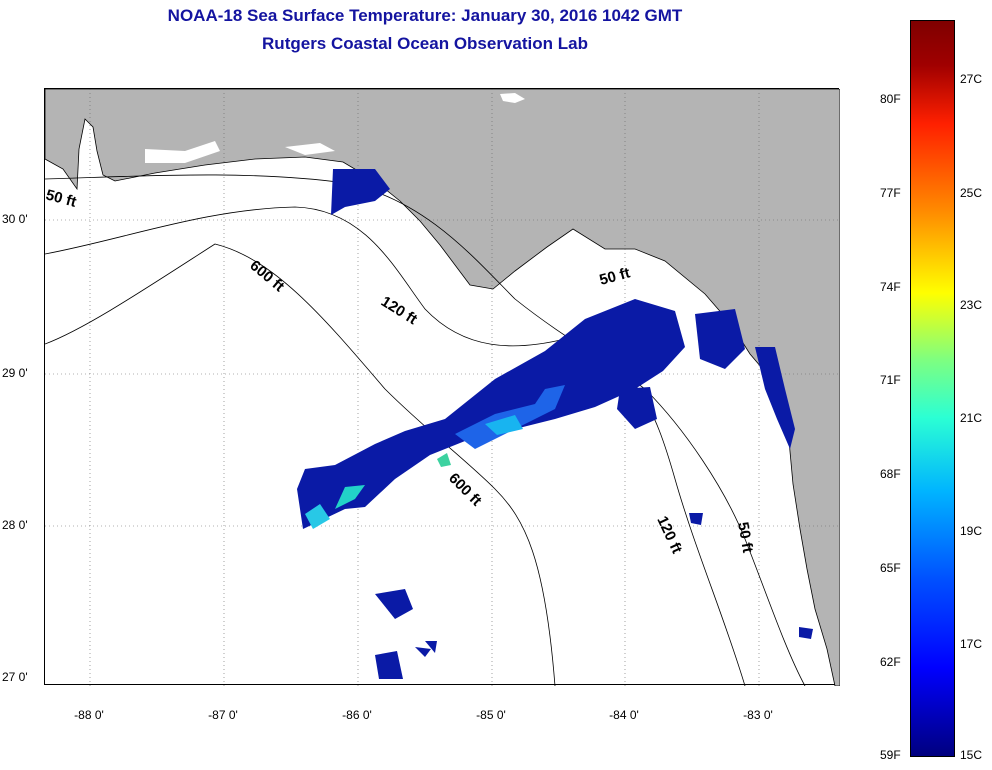 The height and width of the screenshot is (770, 992). Describe the element at coordinates (669, 535) in the screenshot. I see `depth-label-120ft-east: 120 ft` at that location.